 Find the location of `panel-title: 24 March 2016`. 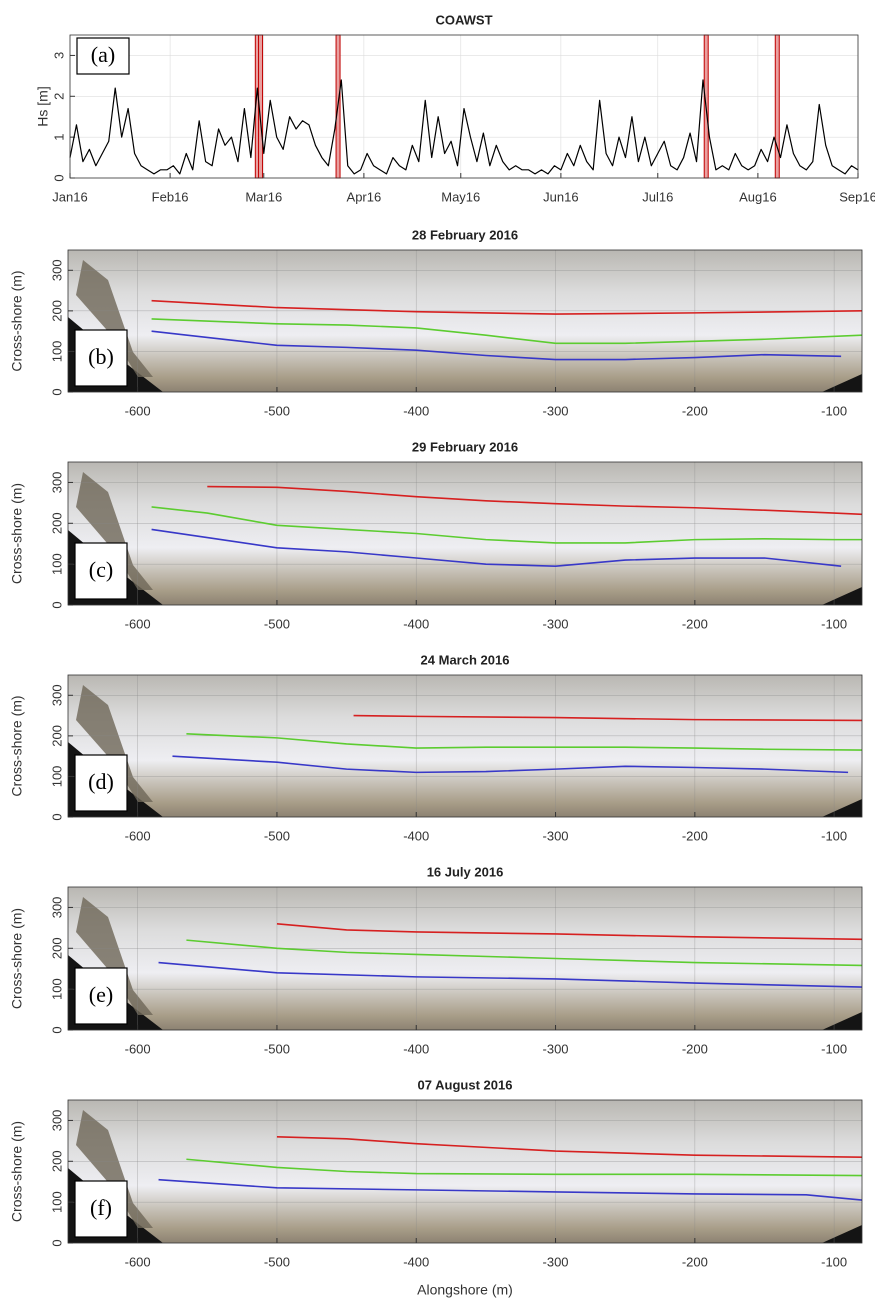

panel-title: 24 March 2016 is located at coordinates (465, 659).